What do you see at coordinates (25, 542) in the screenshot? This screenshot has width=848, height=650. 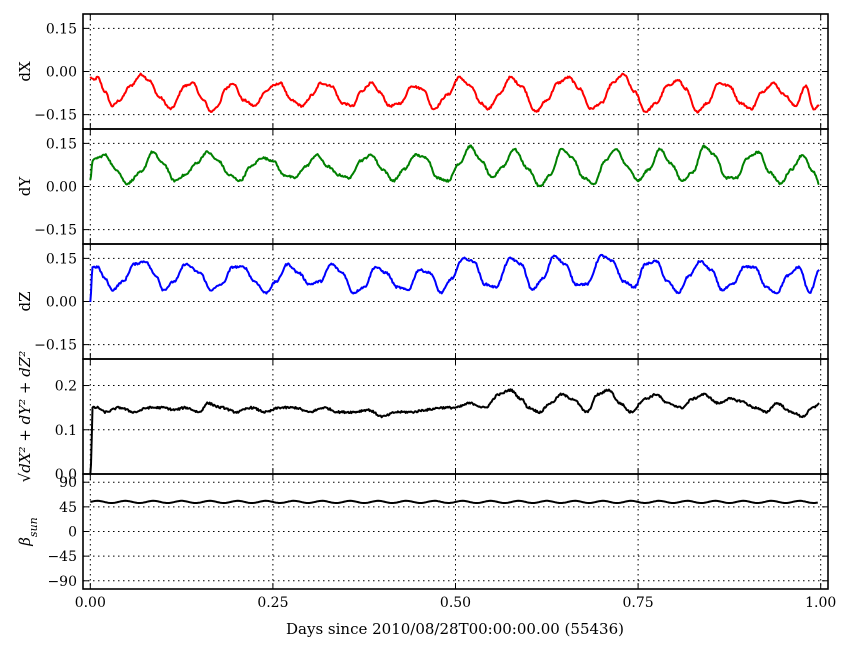 I see `y-axis-label-part-beta-0: β` at bounding box center [25, 542].